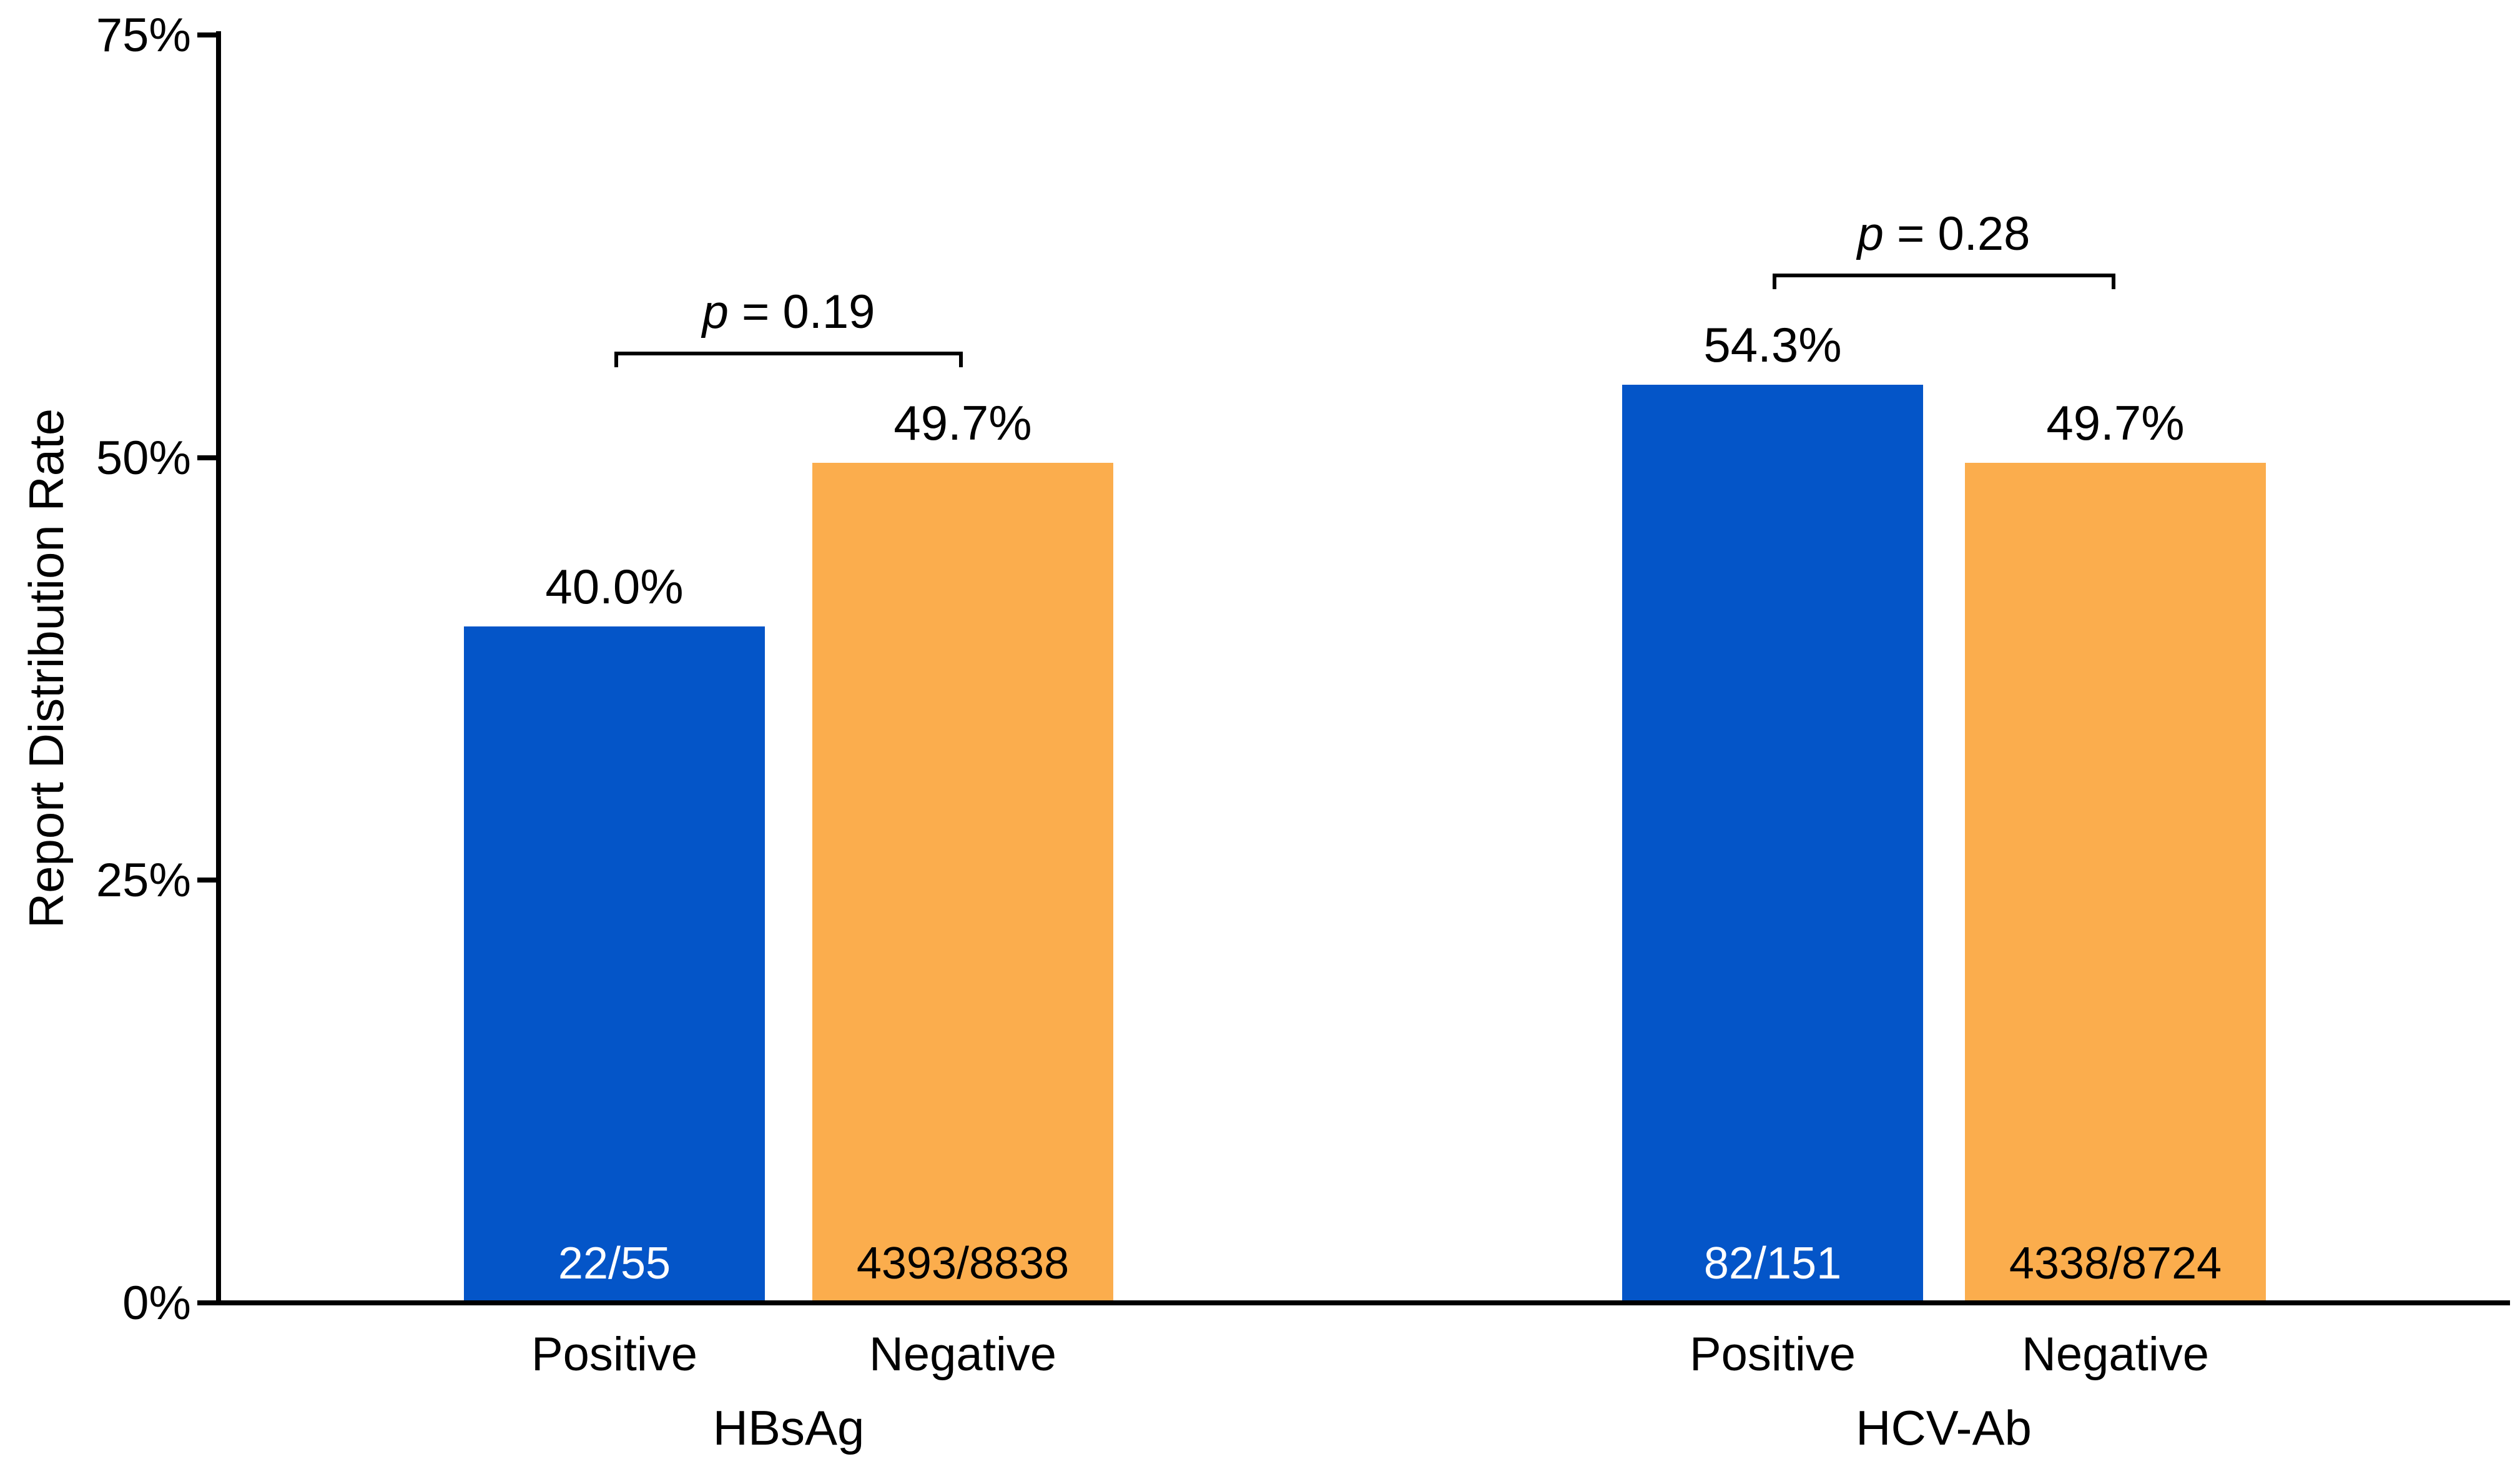  I want to click on y-tick-label: 75%, so click(143, 35).